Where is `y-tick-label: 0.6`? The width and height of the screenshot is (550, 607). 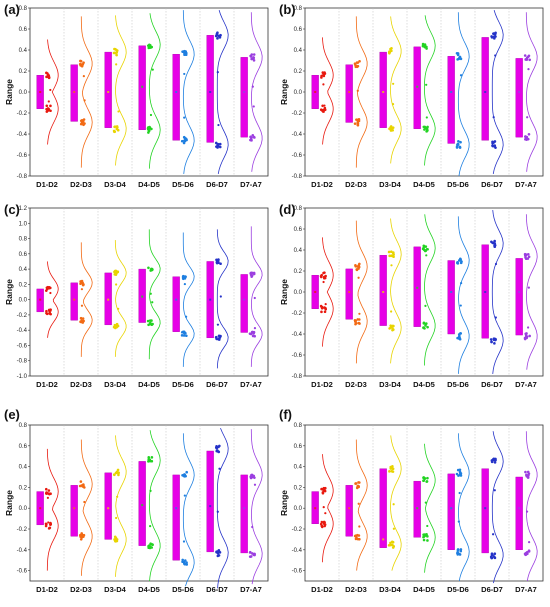
y-tick-label: 0.6 is located at coordinates (23, 255).